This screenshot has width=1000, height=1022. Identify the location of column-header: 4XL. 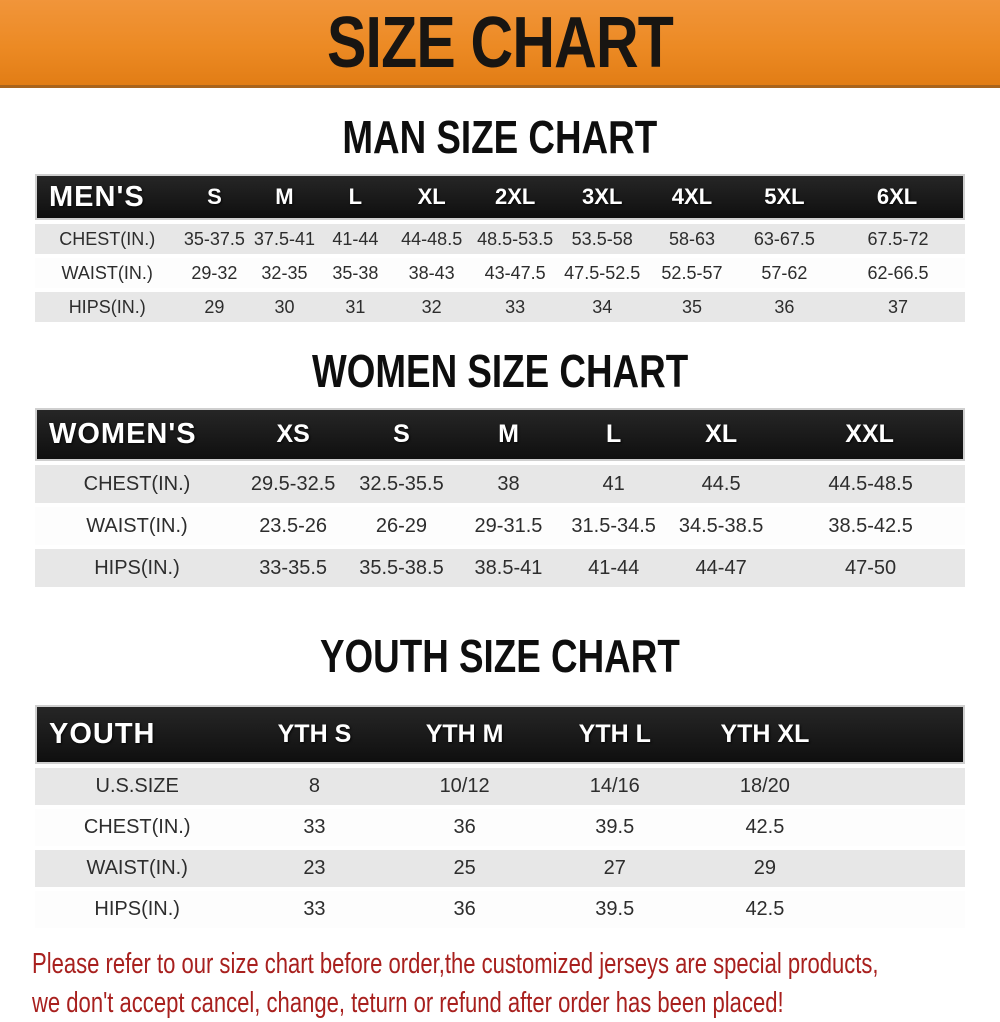
(692, 197).